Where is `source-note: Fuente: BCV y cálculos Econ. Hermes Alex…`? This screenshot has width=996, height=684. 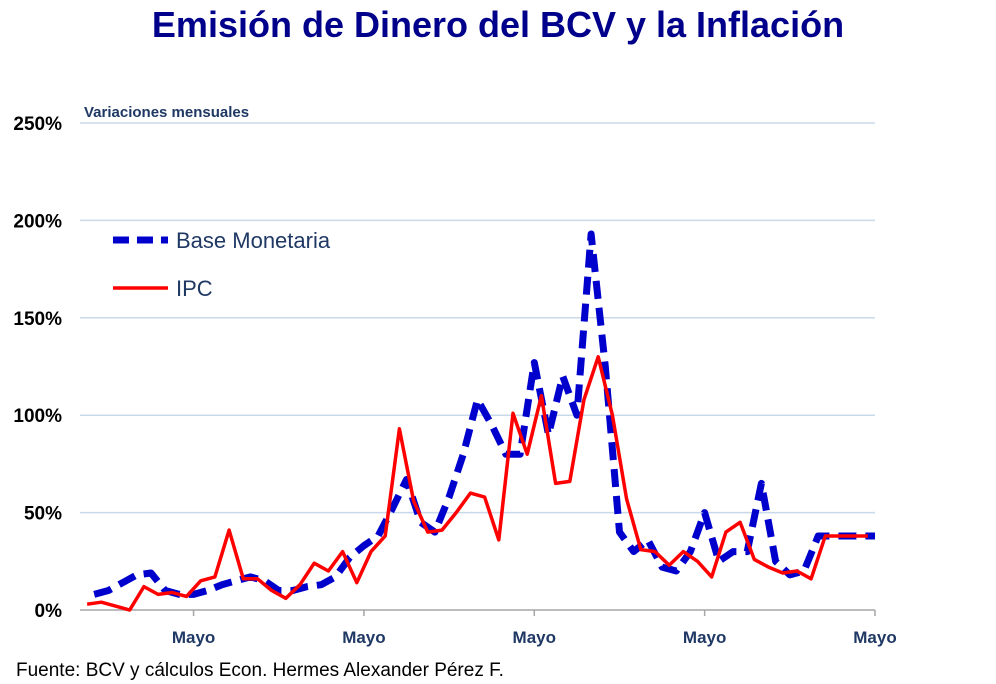 source-note: Fuente: BCV y cálculos Econ. Hermes Alex… is located at coordinates (260, 670).